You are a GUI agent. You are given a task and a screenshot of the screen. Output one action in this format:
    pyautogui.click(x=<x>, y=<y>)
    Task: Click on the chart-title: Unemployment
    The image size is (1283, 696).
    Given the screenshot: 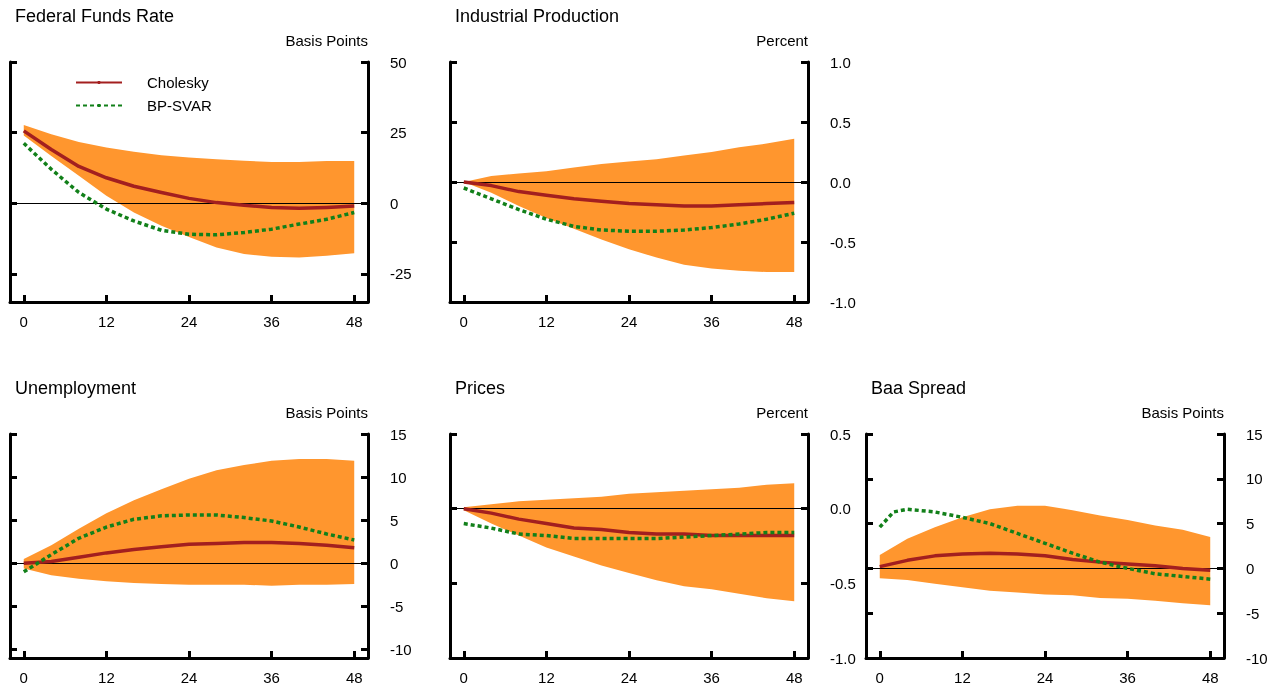 What is the action you would take?
    pyautogui.click(x=76, y=388)
    